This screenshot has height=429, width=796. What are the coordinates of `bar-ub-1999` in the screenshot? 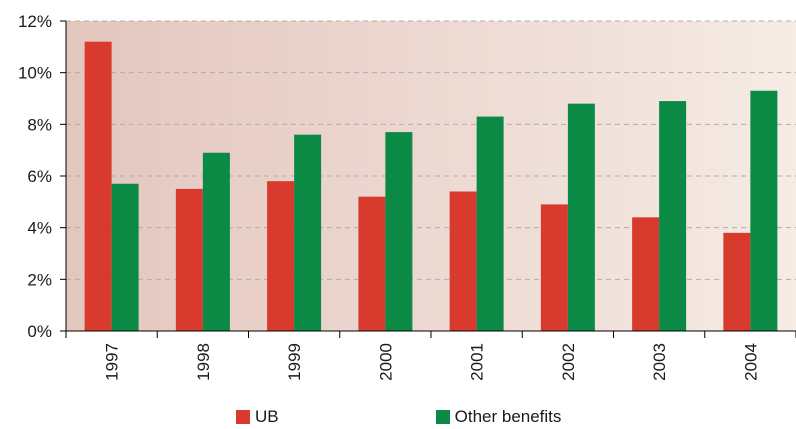 It's located at (281, 256).